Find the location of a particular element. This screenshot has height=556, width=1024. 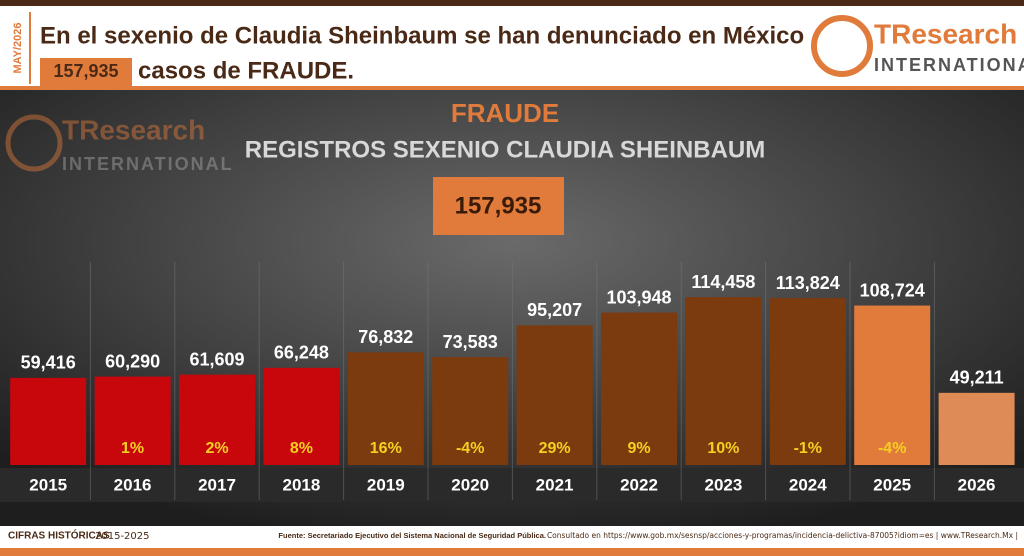

x-tick-label: 2018 is located at coordinates (301, 484).